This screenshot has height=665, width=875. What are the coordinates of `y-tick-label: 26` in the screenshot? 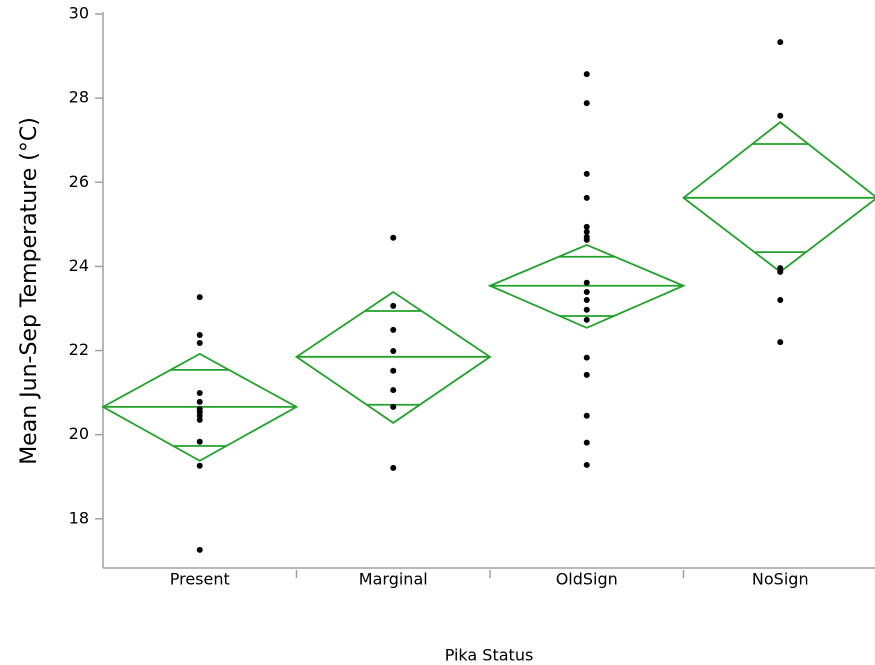 It's located at (79, 181).